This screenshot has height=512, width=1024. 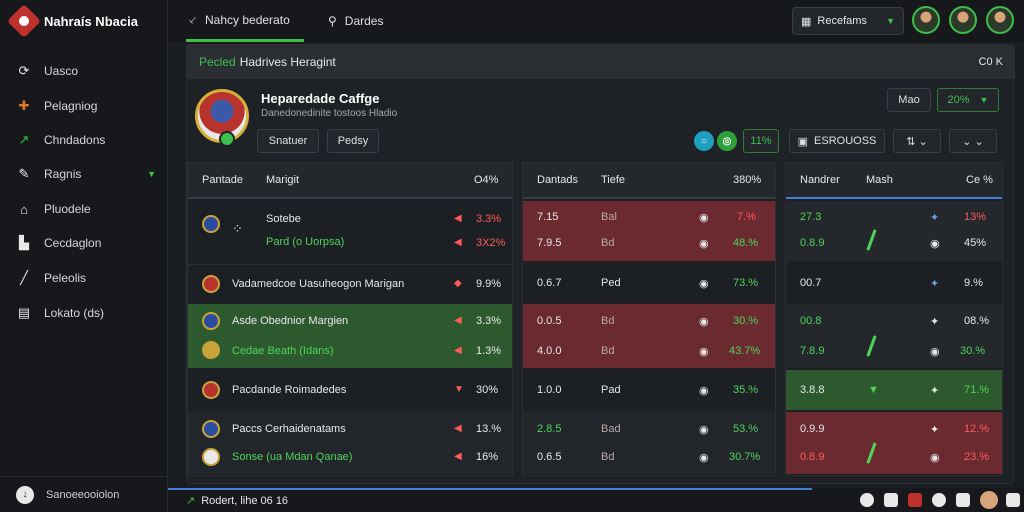 I want to click on sidebar-item-cecdaglon: ▙ Cecdaglon, so click(x=84, y=243).